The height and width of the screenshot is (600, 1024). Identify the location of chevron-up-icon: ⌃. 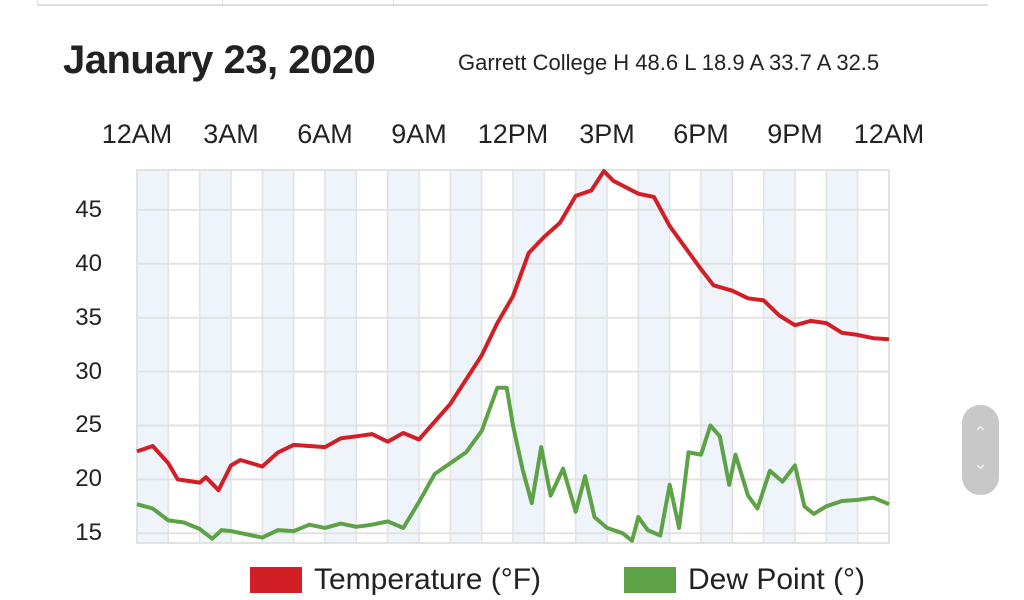
(980, 433).